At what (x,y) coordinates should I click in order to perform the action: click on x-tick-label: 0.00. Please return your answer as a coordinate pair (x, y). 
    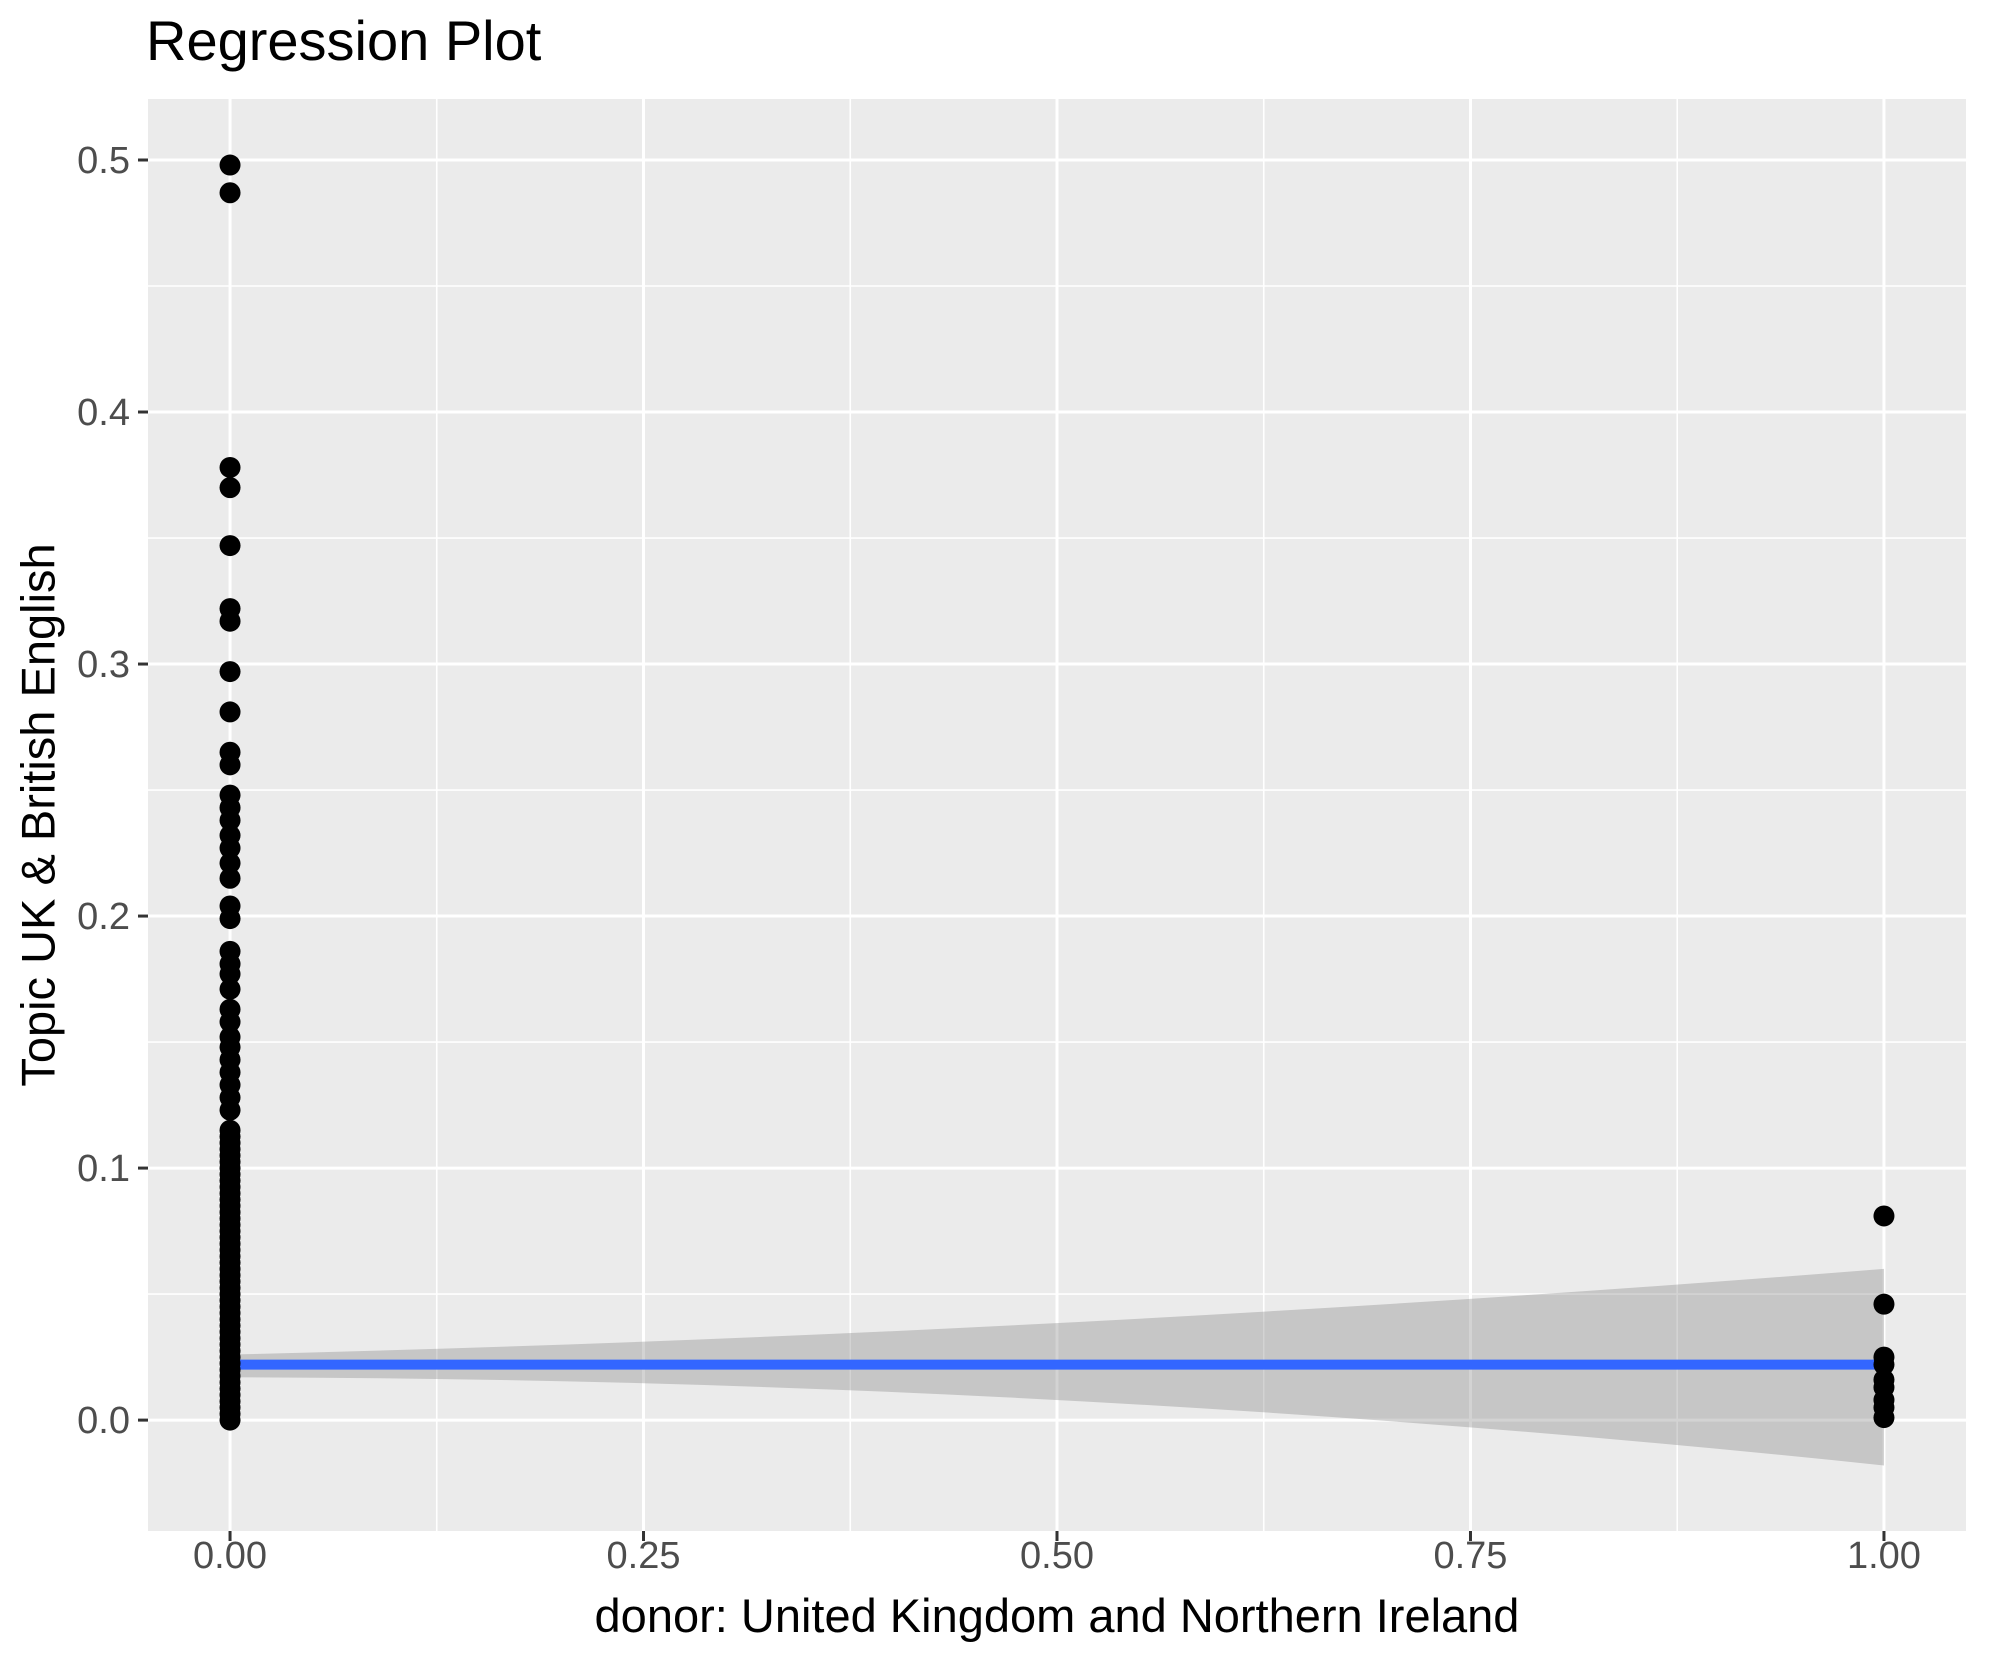
    Looking at the image, I should click on (230, 1556).